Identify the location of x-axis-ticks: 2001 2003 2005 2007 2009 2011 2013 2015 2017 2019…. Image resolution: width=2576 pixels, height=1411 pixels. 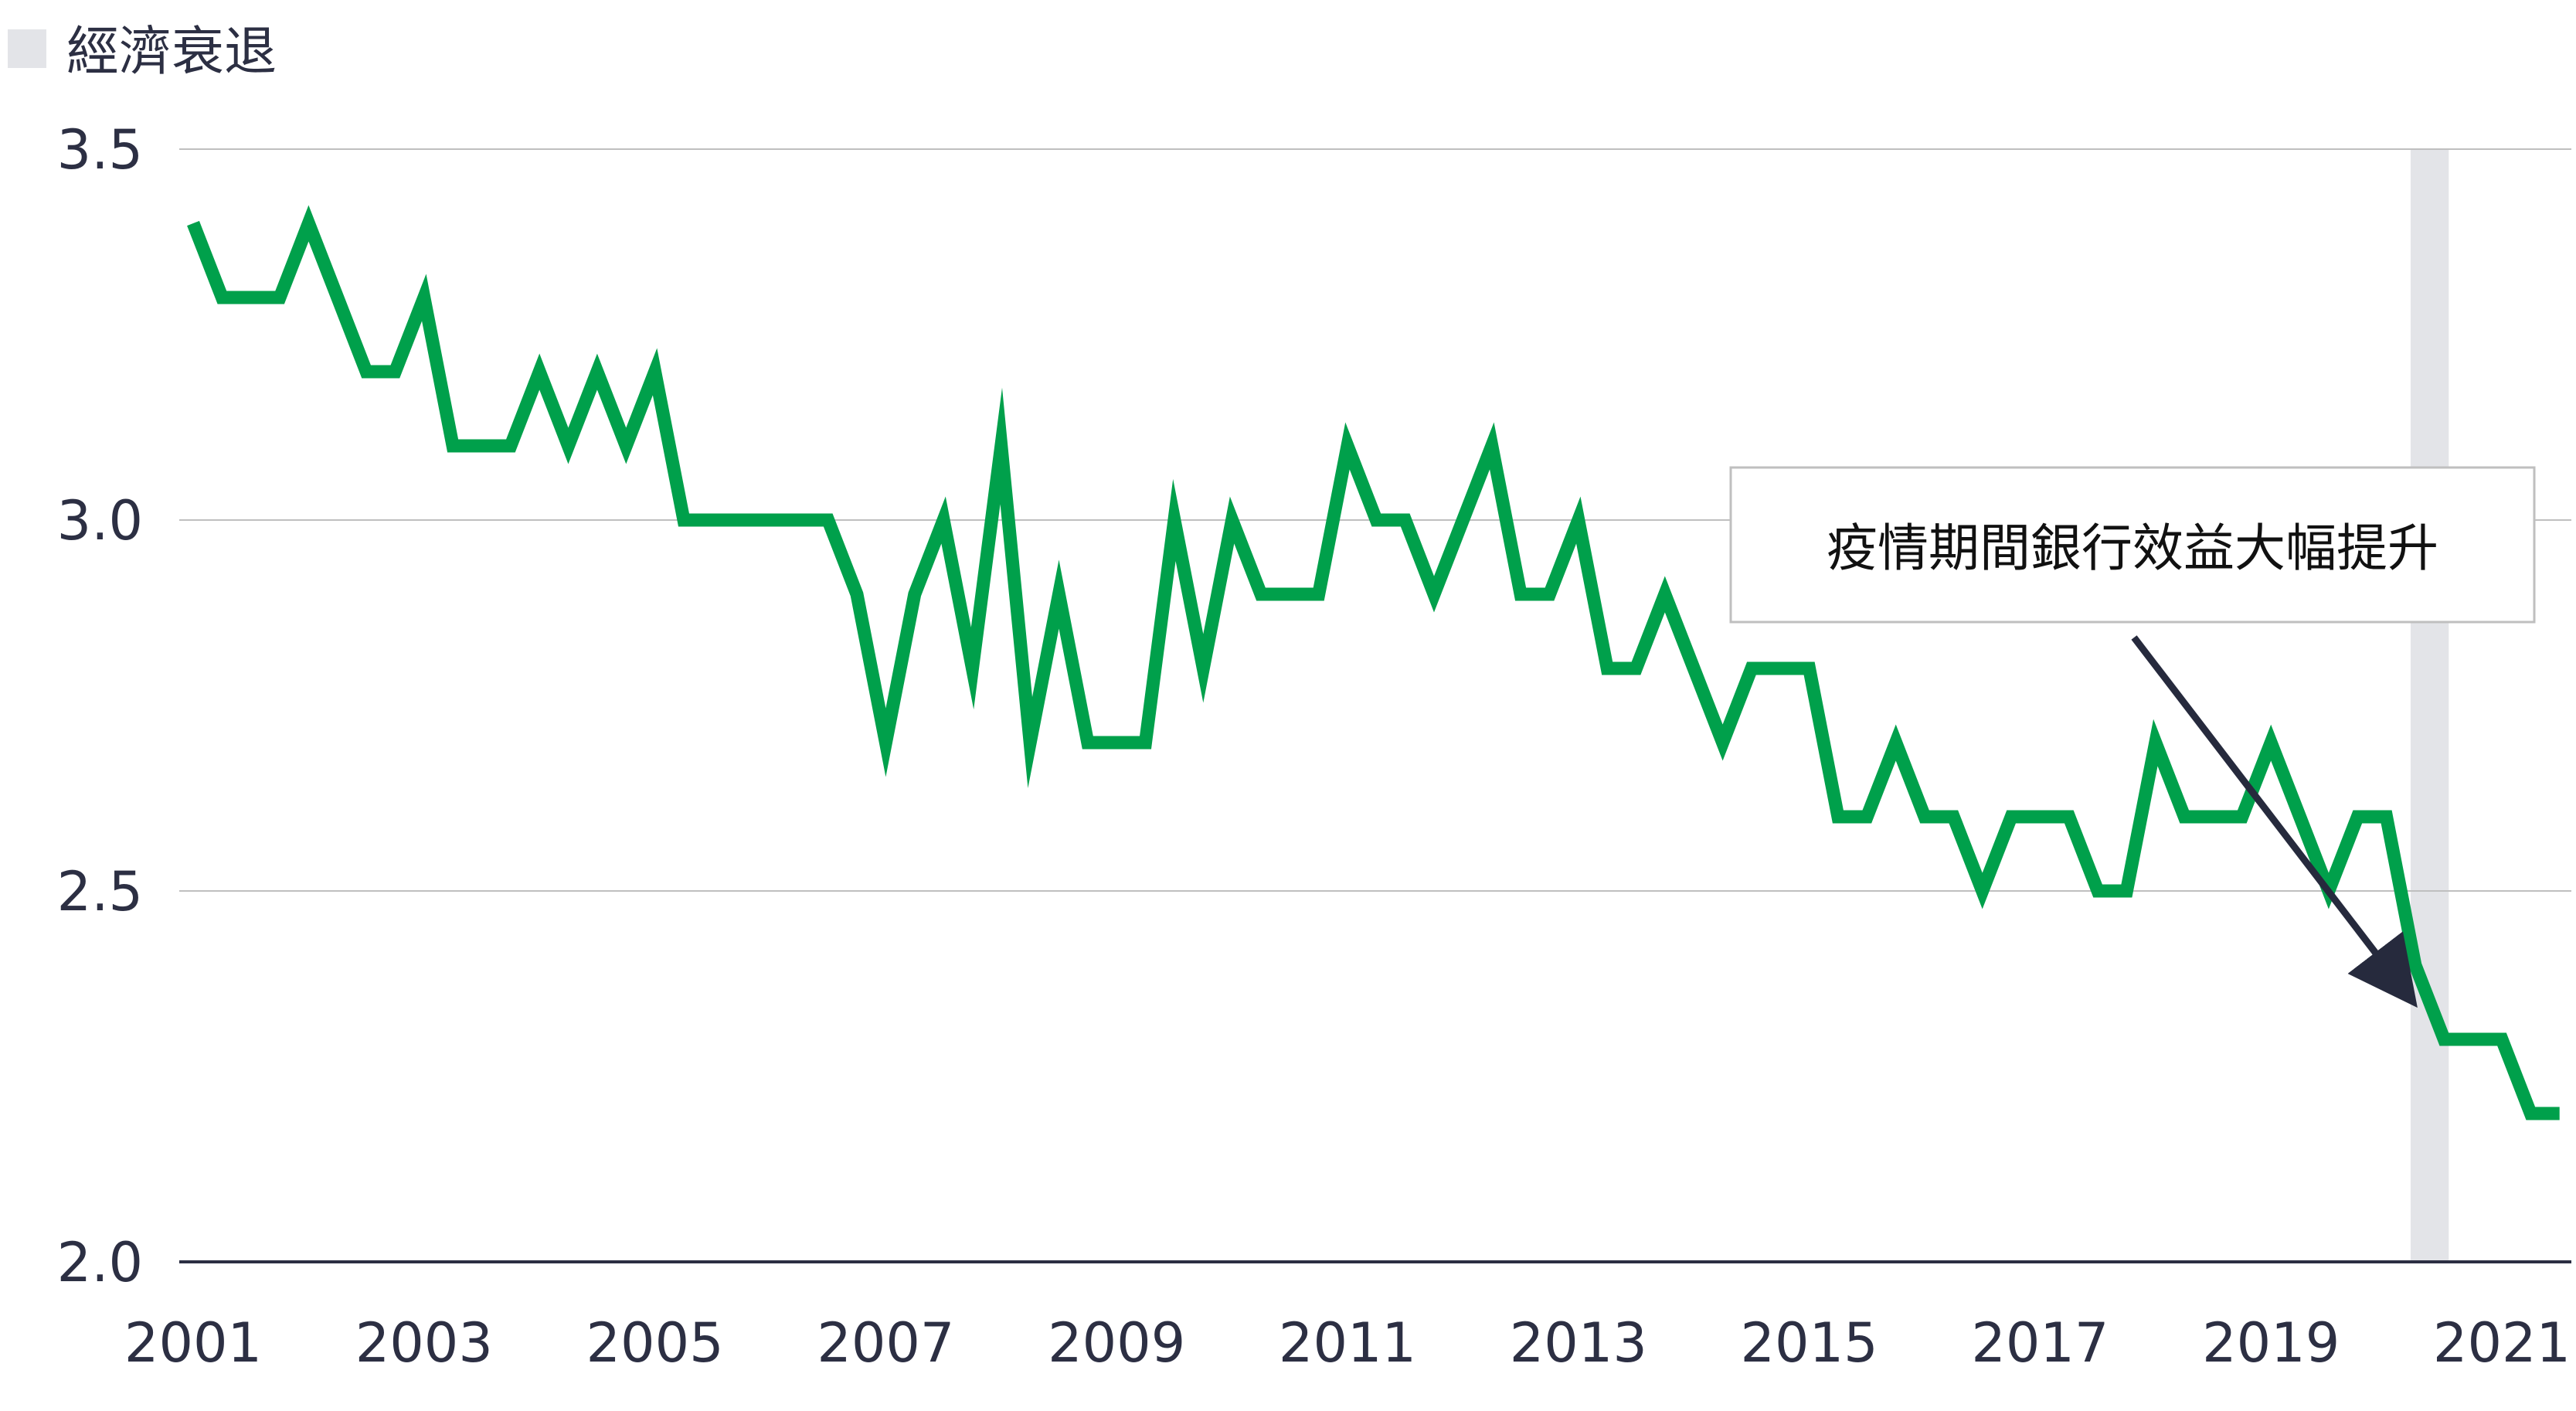
(1347, 1343).